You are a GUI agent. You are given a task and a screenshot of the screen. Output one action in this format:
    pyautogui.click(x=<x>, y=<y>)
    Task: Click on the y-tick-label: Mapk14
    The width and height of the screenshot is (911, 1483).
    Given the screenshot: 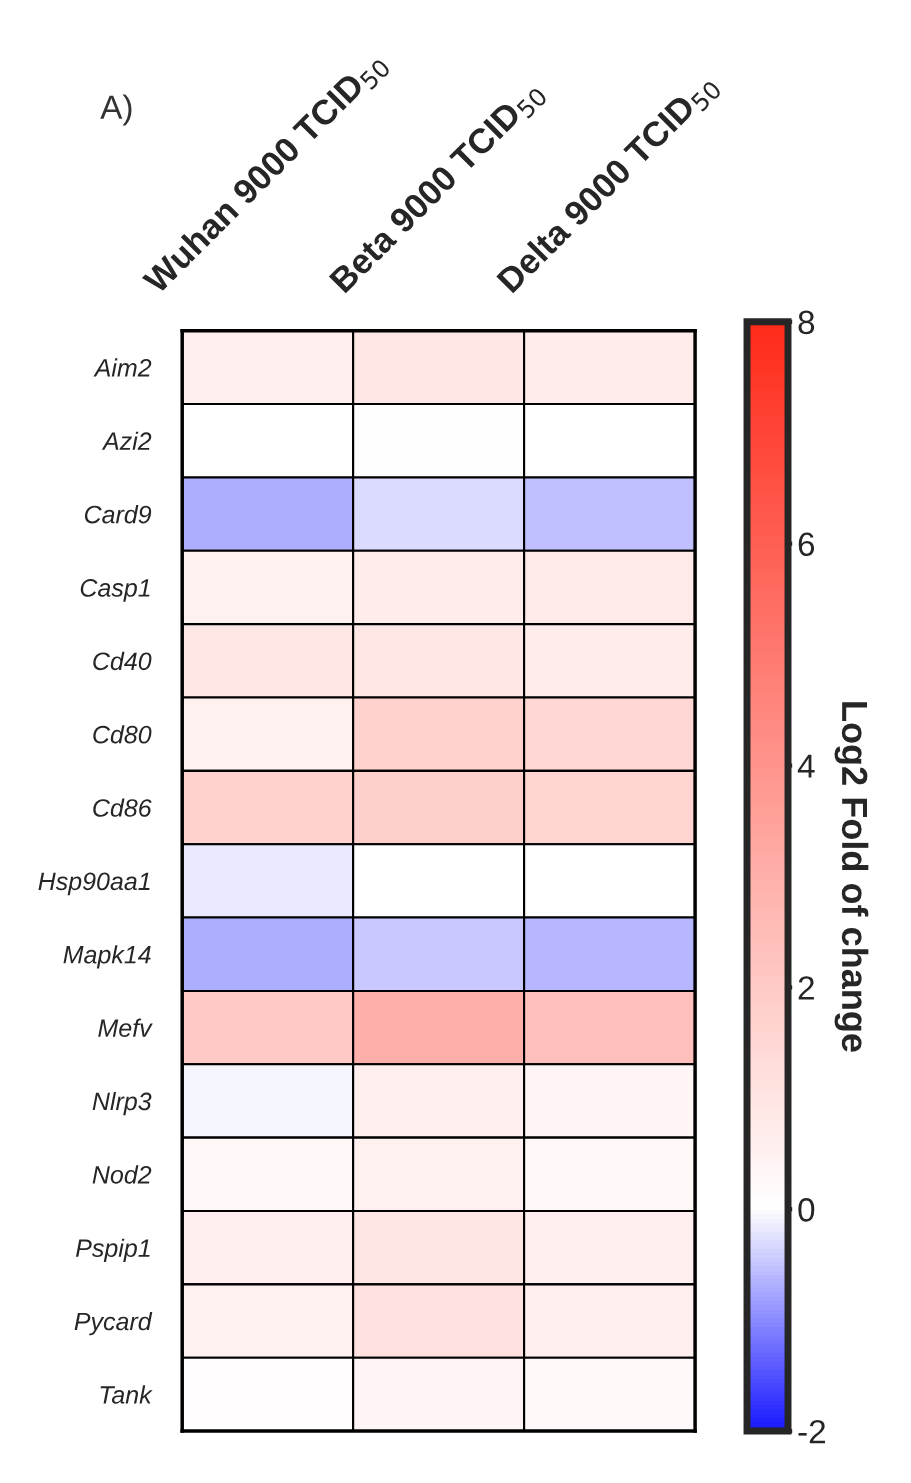 What is the action you would take?
    pyautogui.click(x=107, y=957)
    